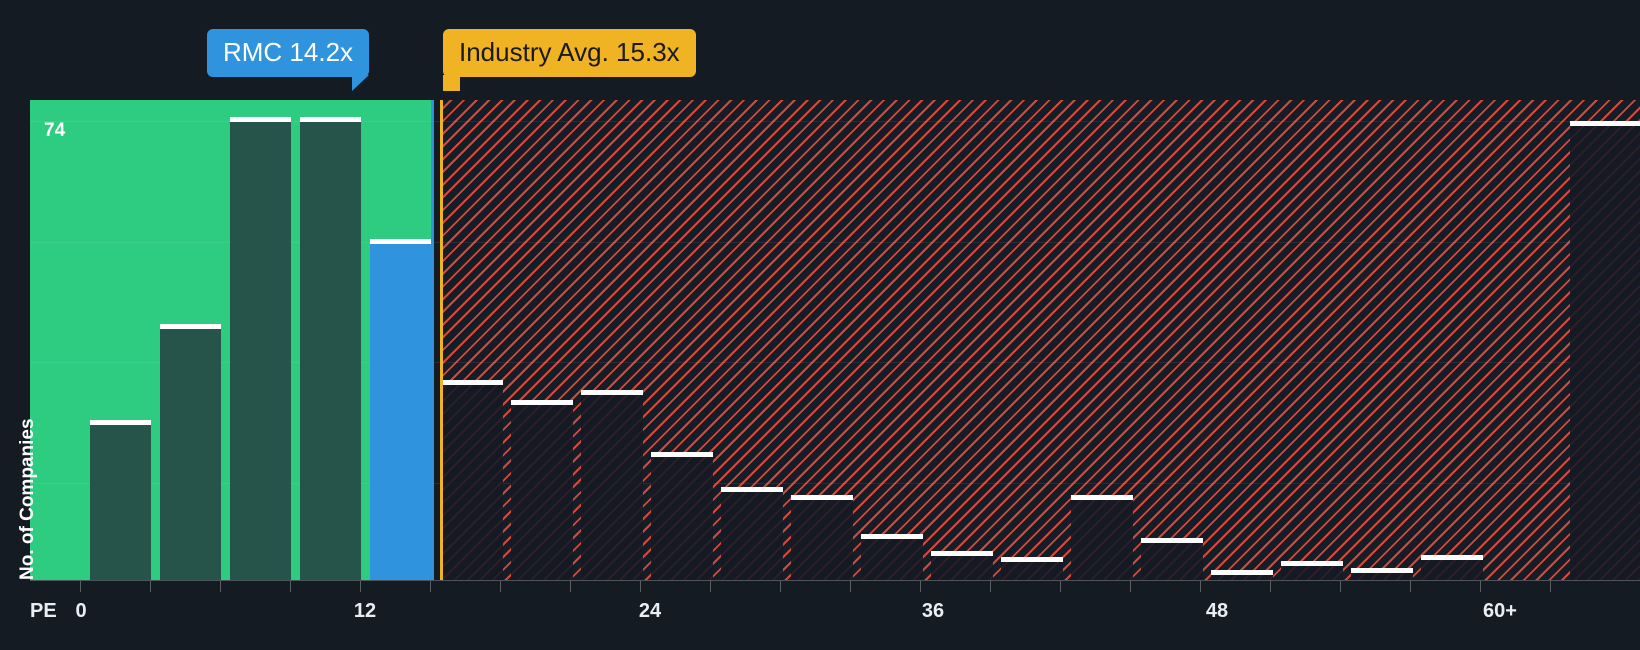  I want to click on bar-bin-60plus, so click(1605, 350).